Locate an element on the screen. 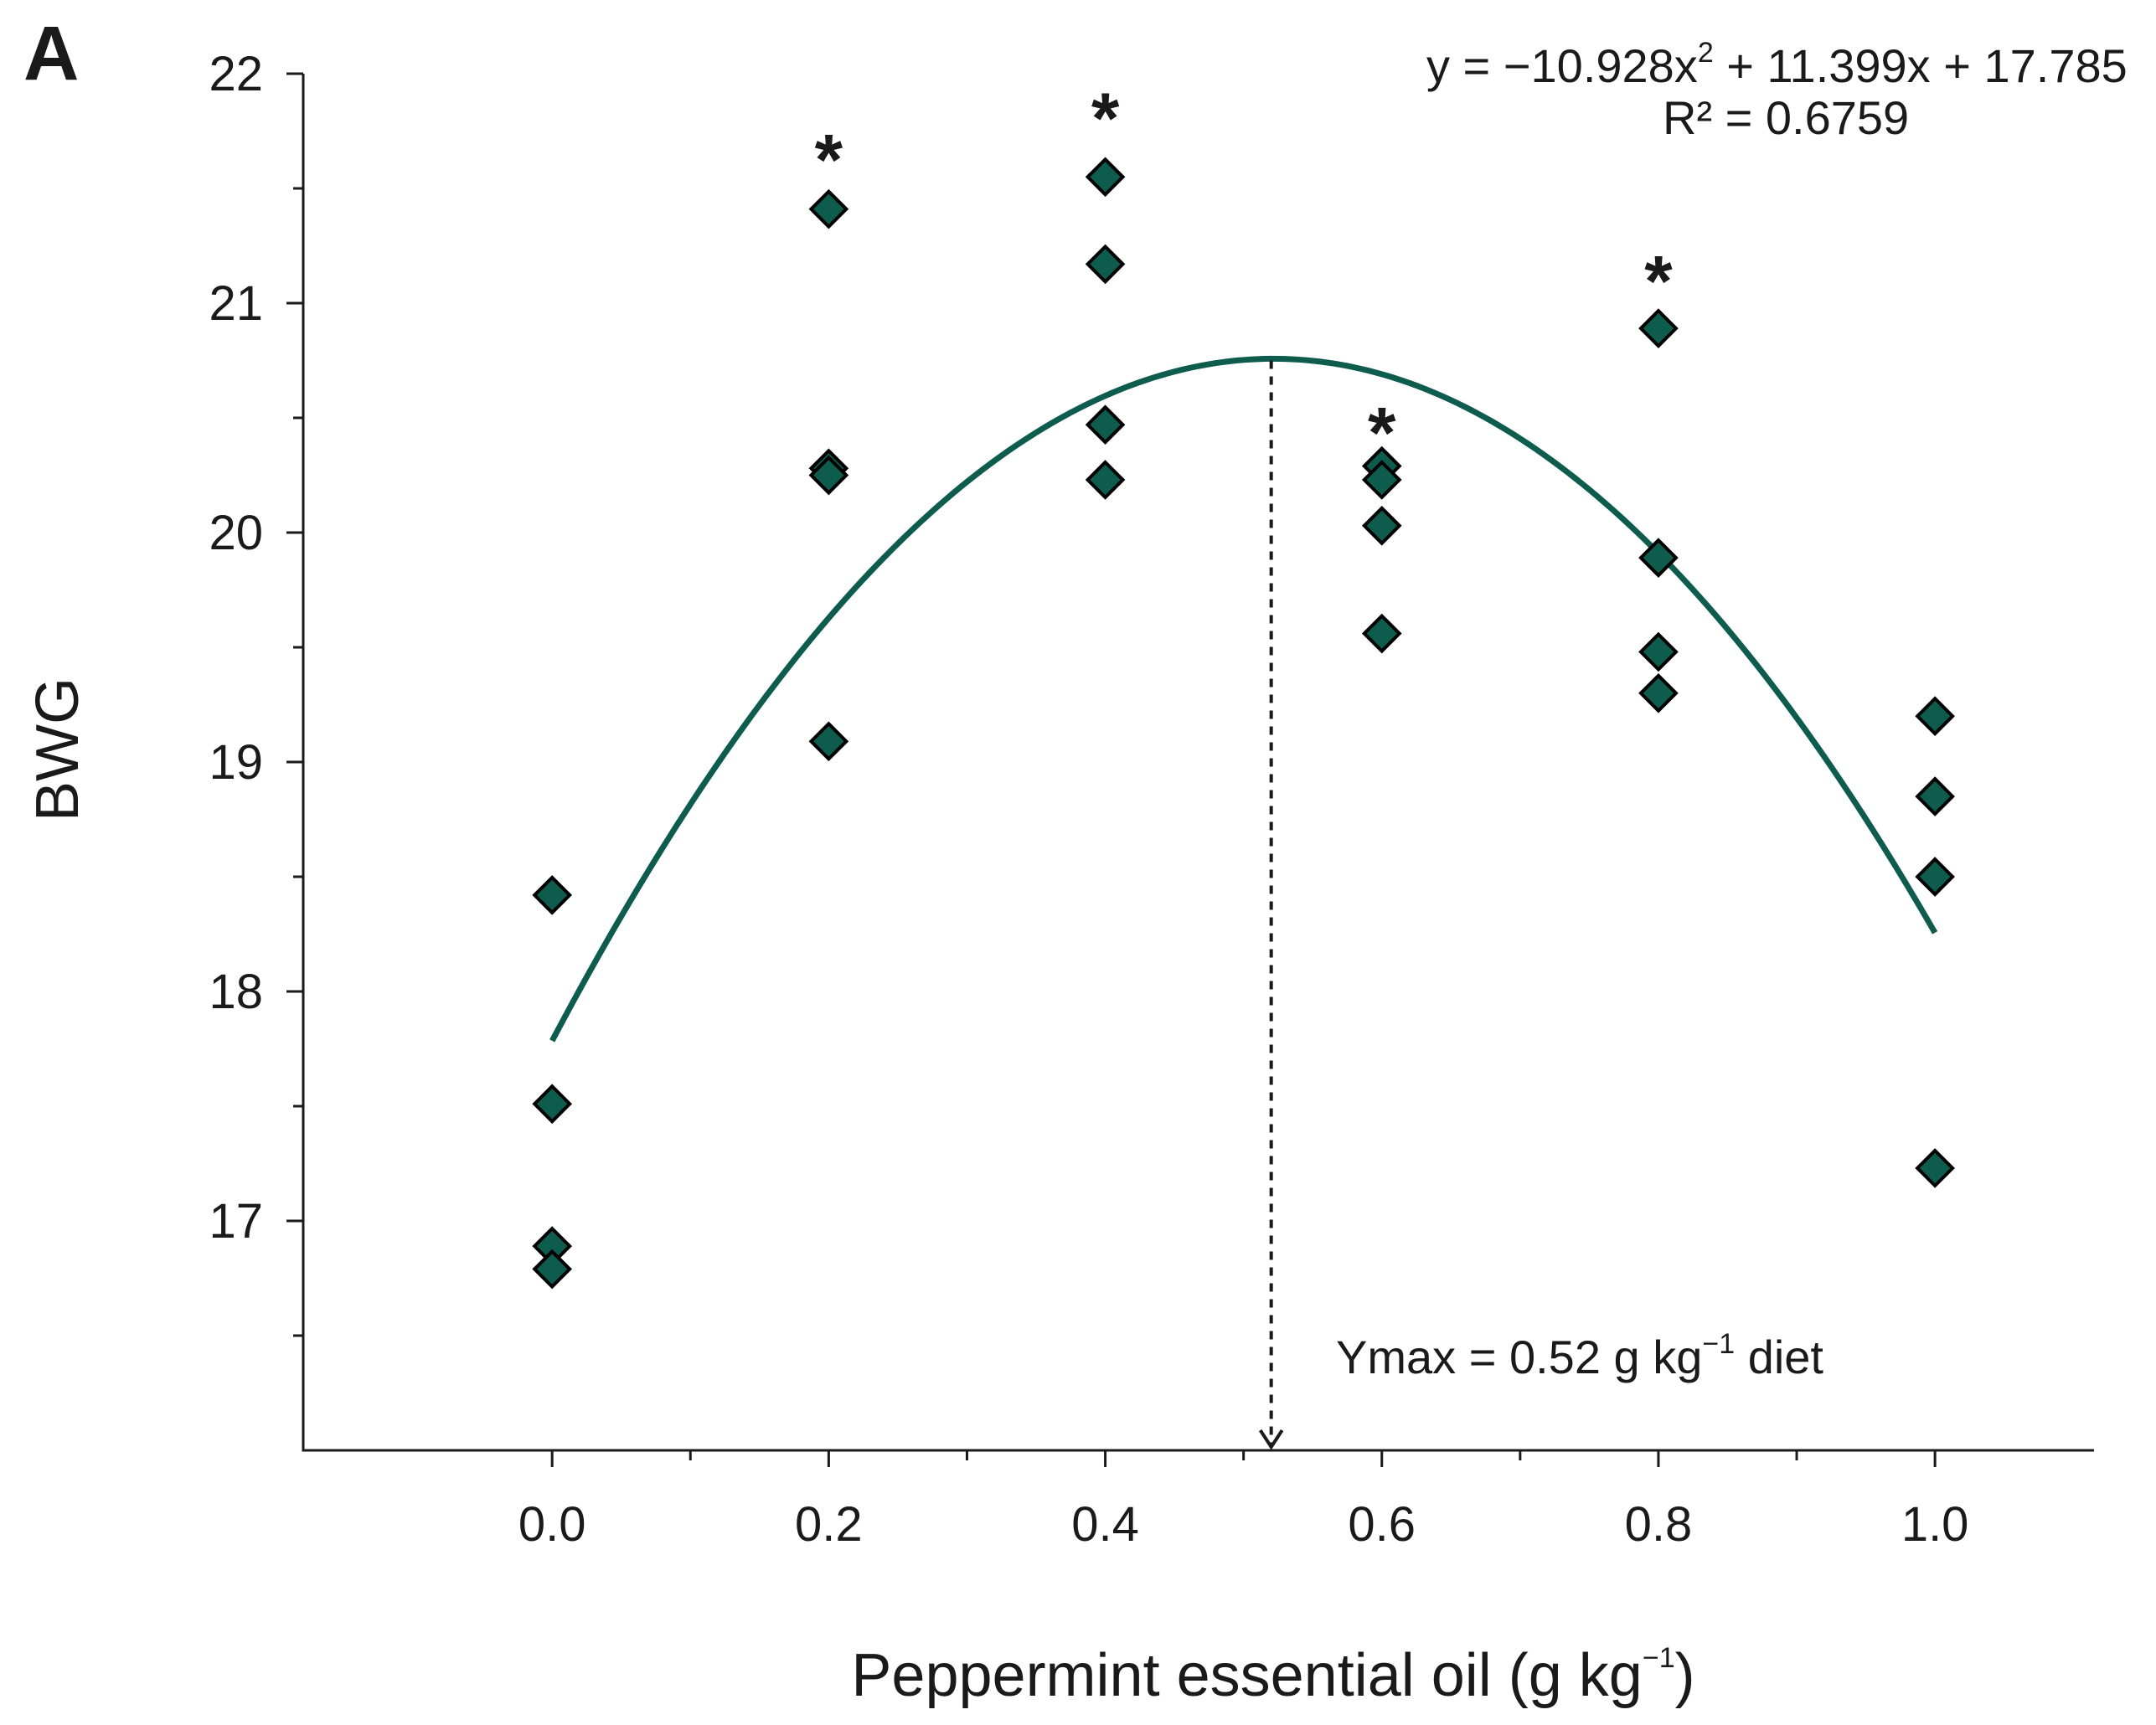 The height and width of the screenshot is (1725, 2156). equation-part1: y = −10.928x is located at coordinates (1562, 65).